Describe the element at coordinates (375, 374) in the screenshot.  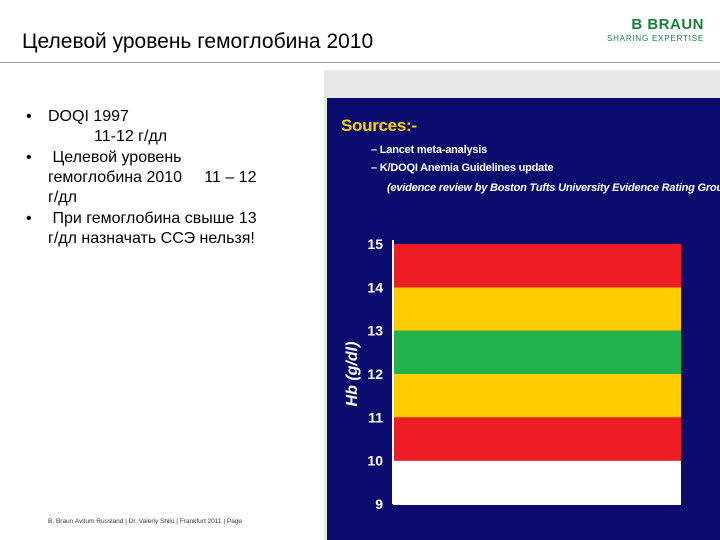
I see `y-tick-label: 12` at that location.